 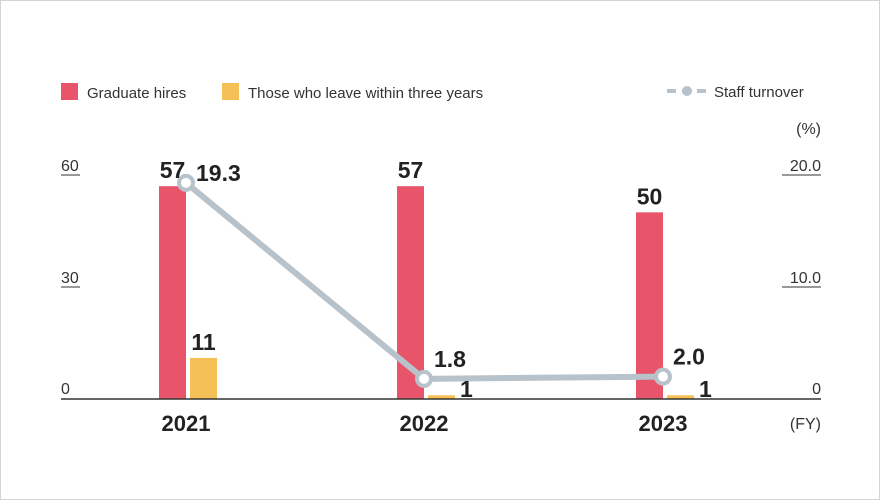 What do you see at coordinates (805, 166) in the screenshot?
I see `right-tick-label-20: 20.0` at bounding box center [805, 166].